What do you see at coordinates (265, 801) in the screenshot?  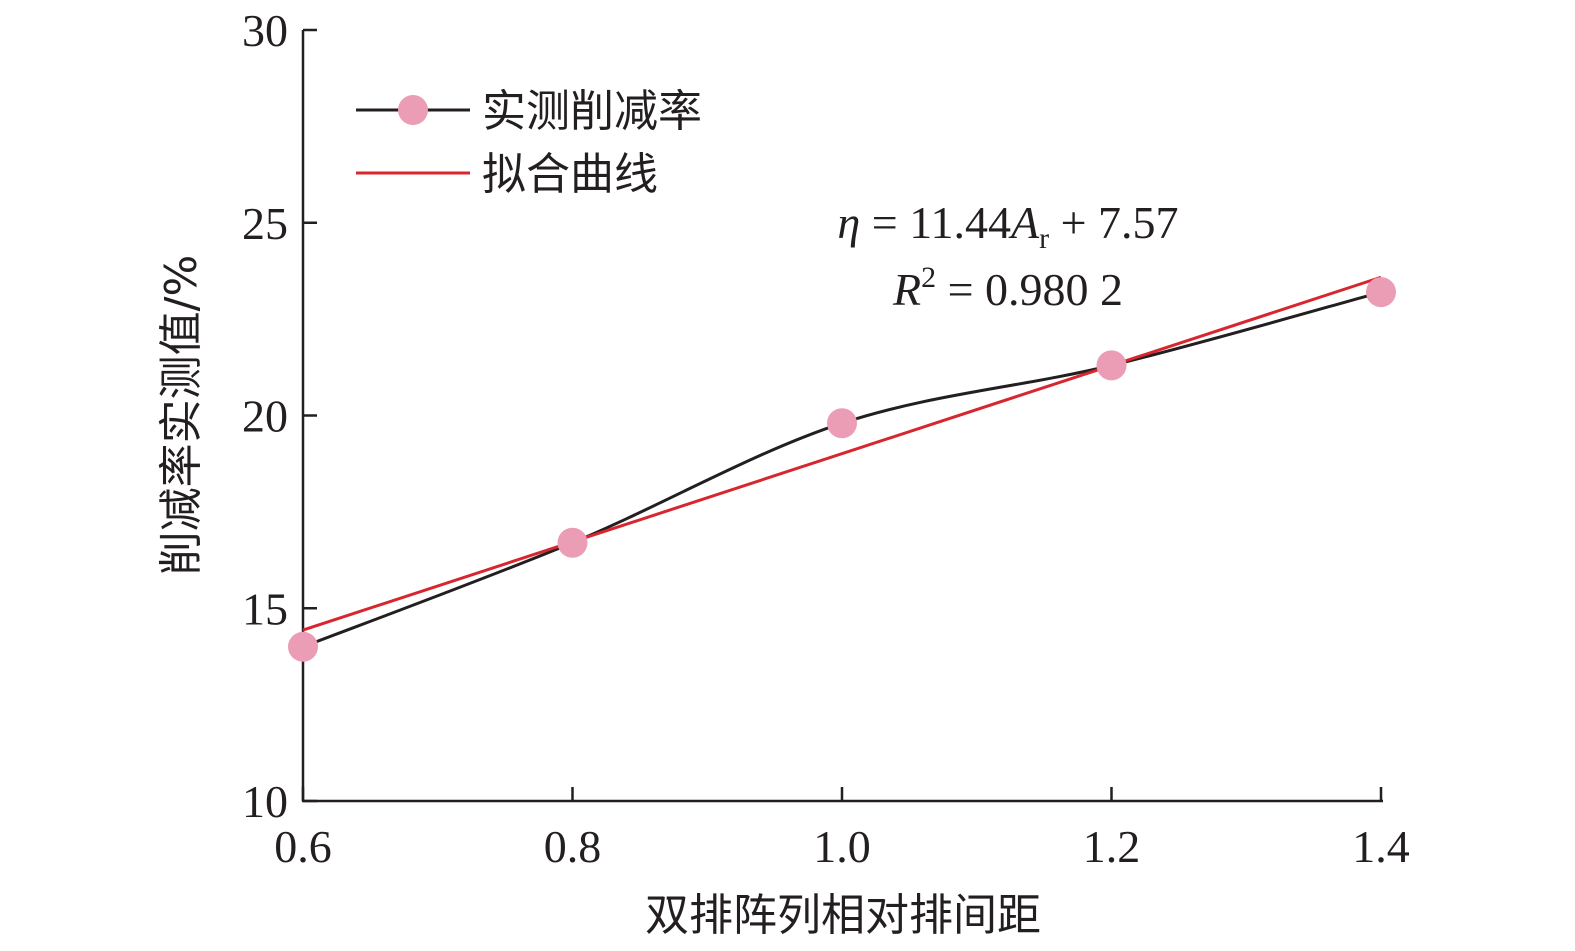 I see `y-tick-label: 10` at bounding box center [265, 801].